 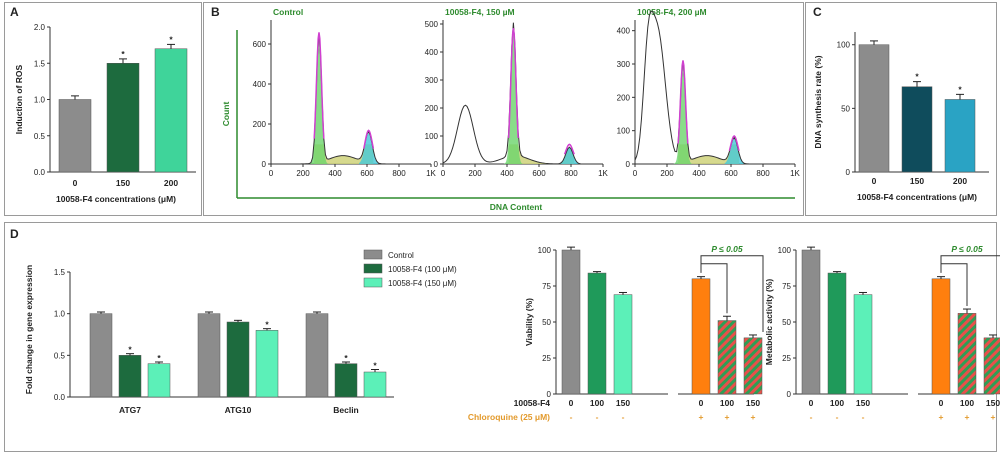 I want to click on panel-a-x-axis-label: 10058-F4 concentrations (μM), so click(x=116, y=199).